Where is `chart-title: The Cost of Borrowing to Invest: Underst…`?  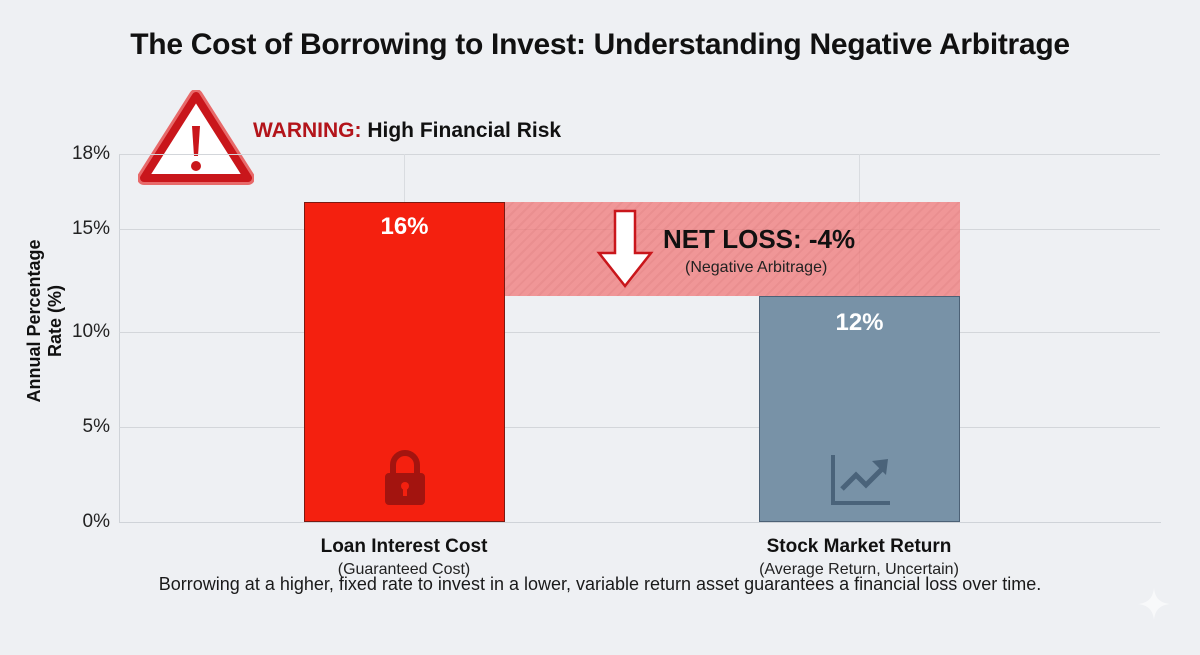
chart-title: The Cost of Borrowing to Invest: Underst… is located at coordinates (600, 44).